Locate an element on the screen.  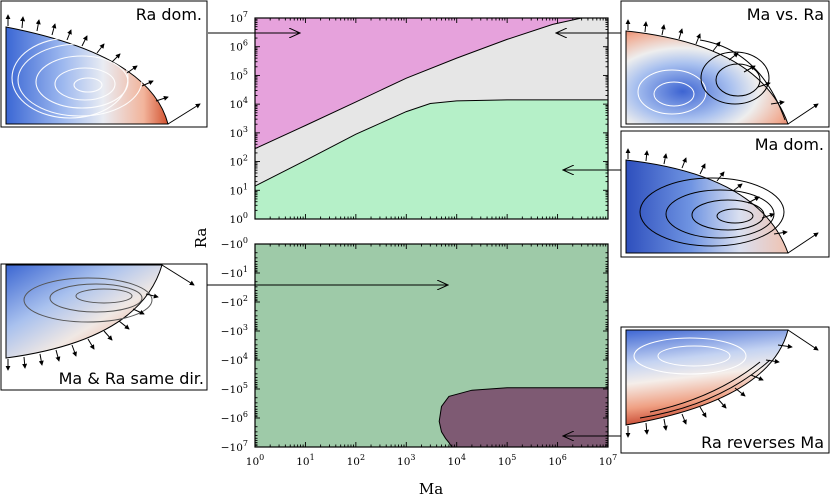
top-y-tick-label: 10³ is located at coordinates (239, 132).